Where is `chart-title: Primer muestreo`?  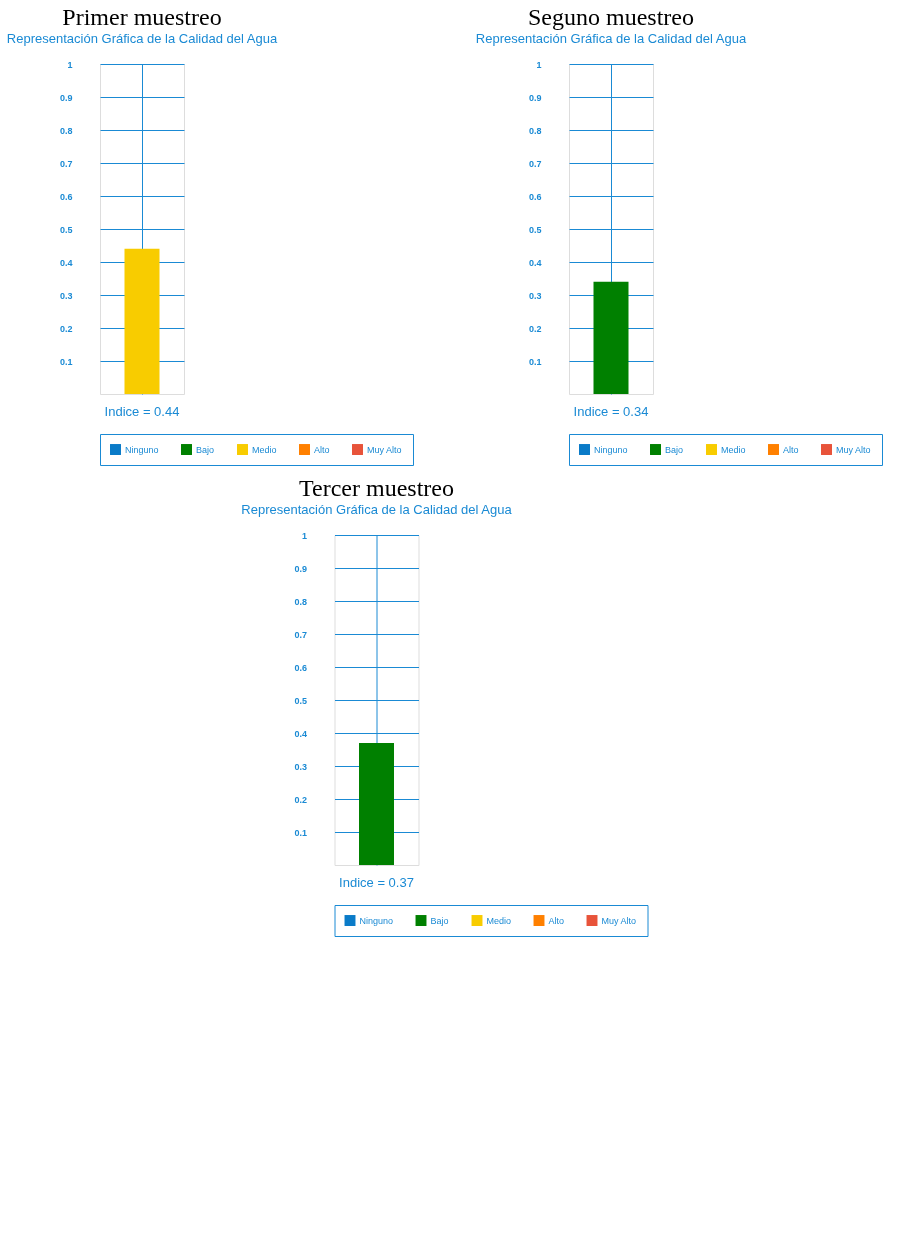 chart-title: Primer muestreo is located at coordinates (142, 17).